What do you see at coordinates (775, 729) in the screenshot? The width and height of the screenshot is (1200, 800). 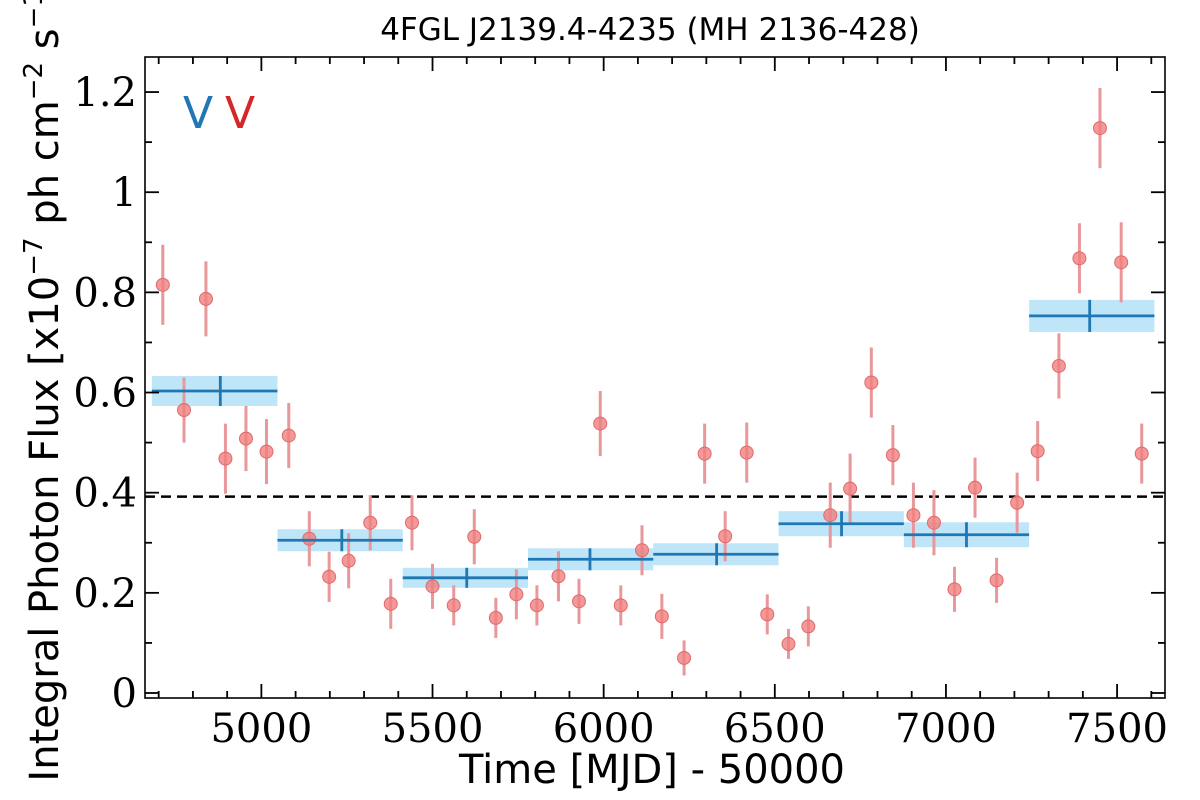 I see `x-tick-label: 6500` at bounding box center [775, 729].